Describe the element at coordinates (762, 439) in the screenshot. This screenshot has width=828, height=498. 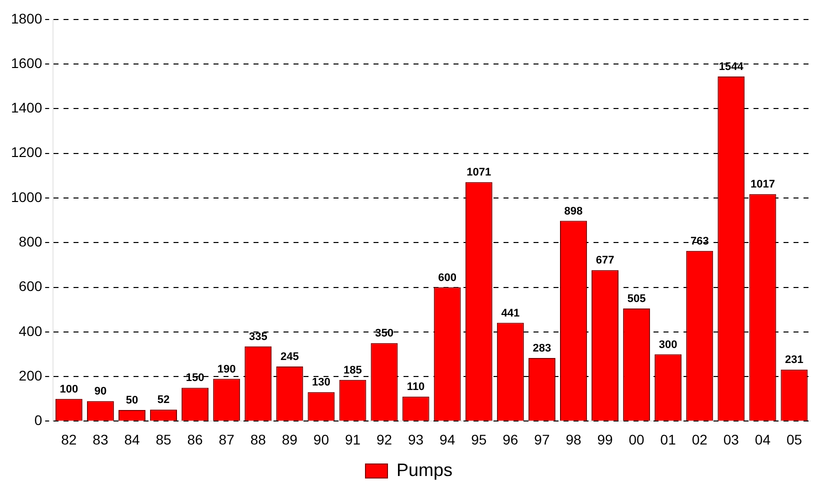
I see `x-tick-label: 04` at that location.